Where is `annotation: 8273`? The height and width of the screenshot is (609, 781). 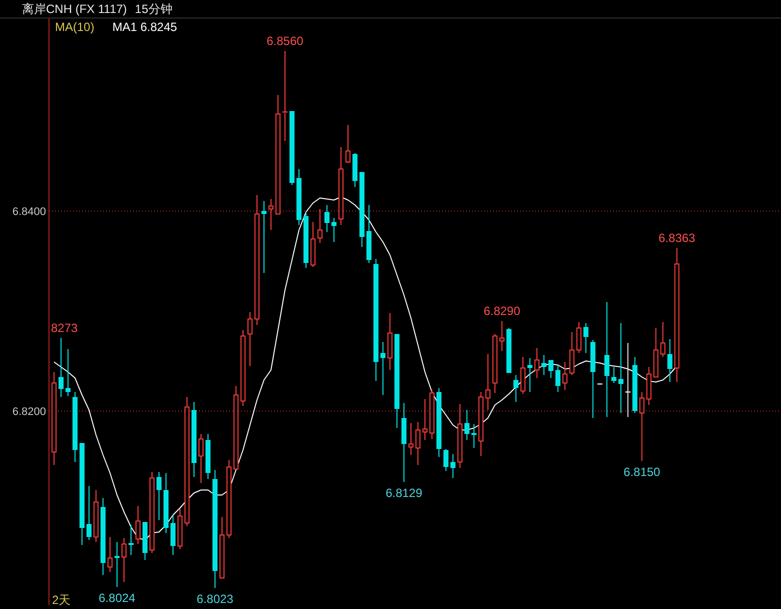
annotation: 8273 is located at coordinates (64, 328).